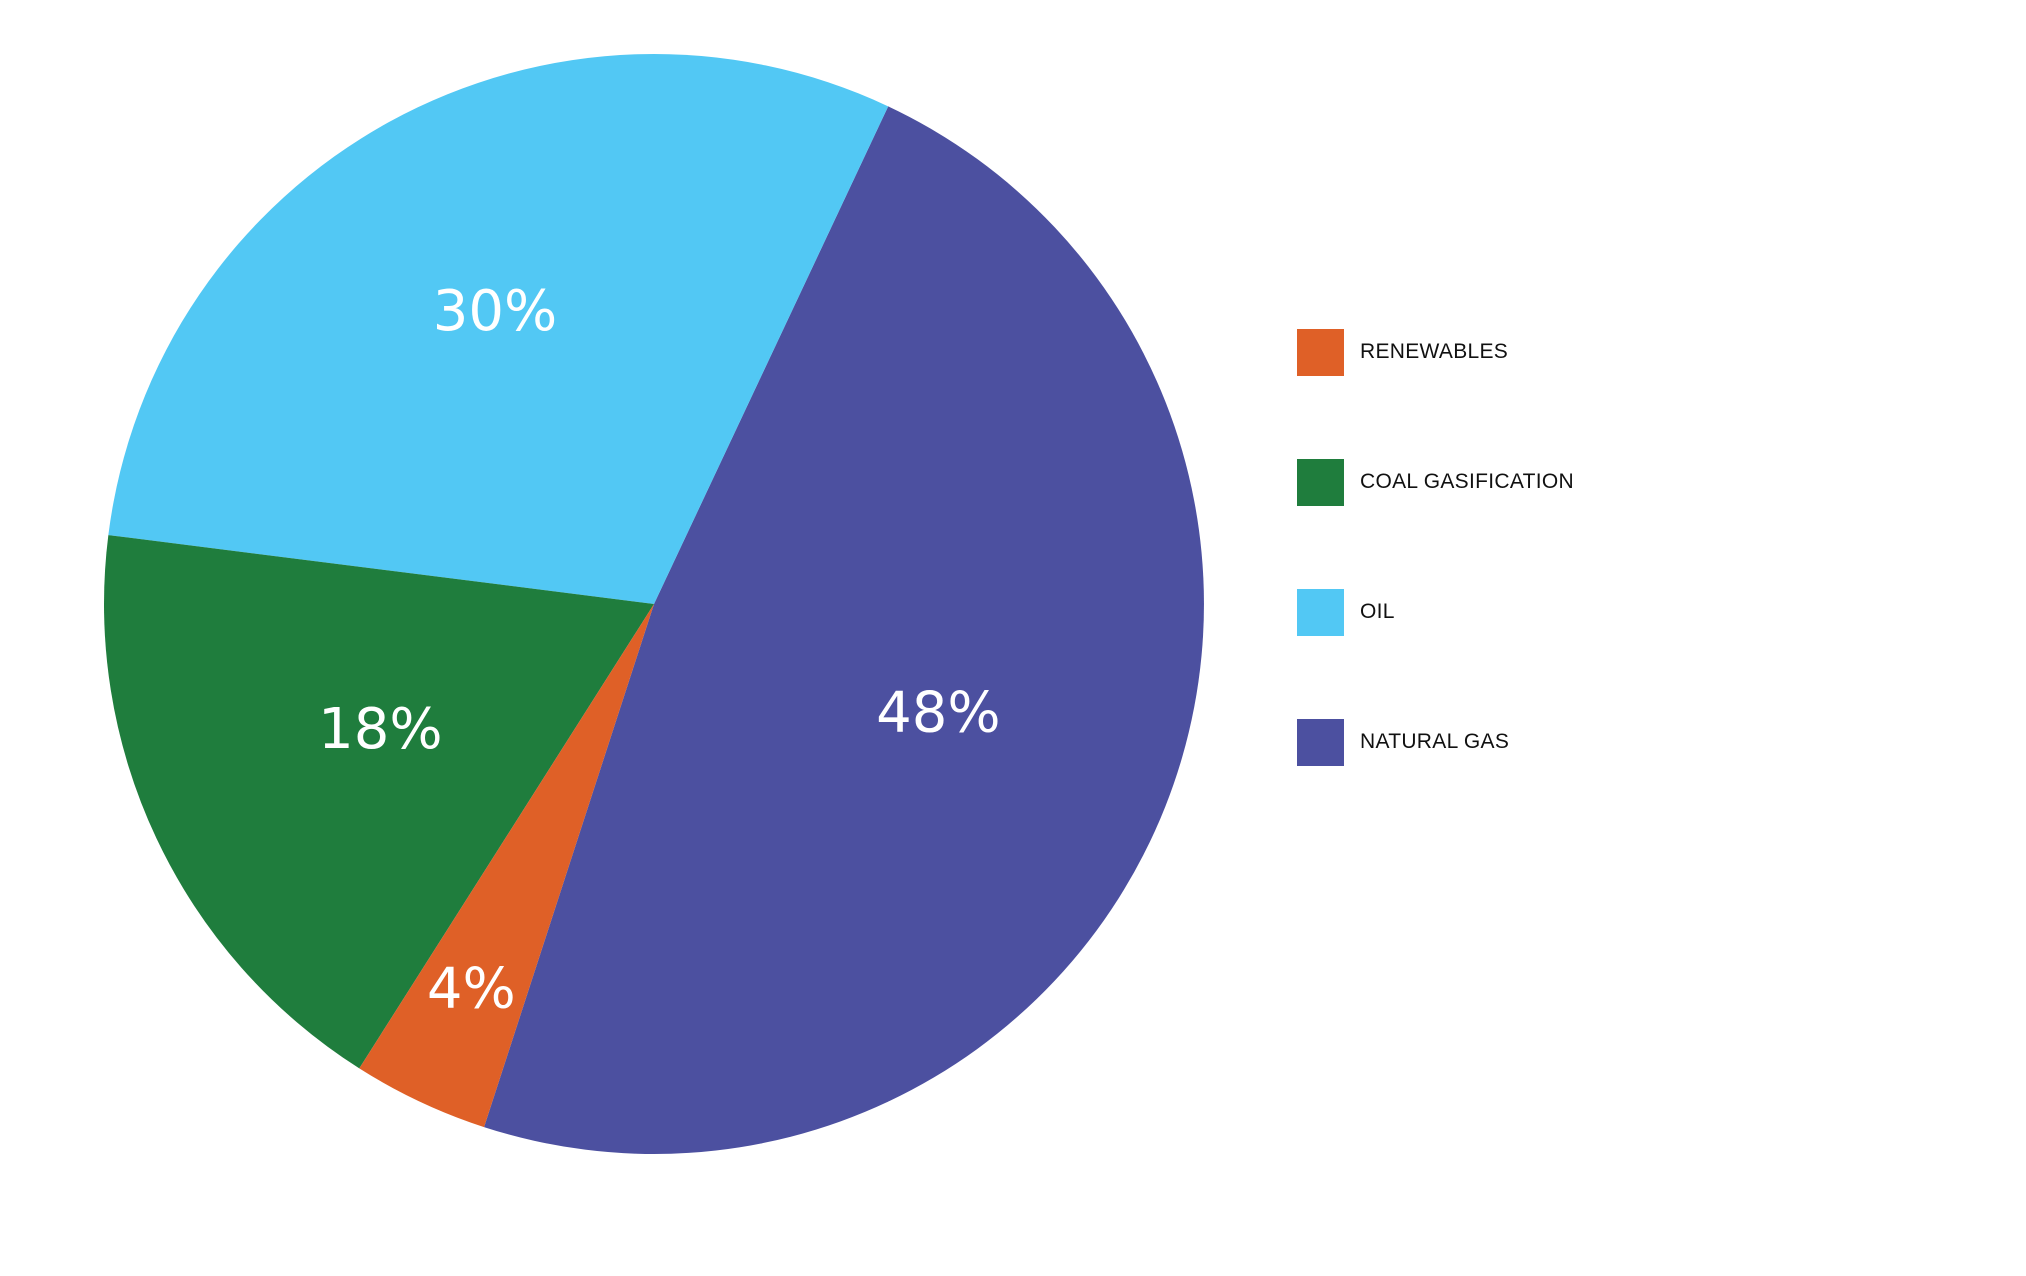 This screenshot has height=1276, width=2026. Describe the element at coordinates (1320, 612) in the screenshot. I see `legend-swatch-oil` at that location.